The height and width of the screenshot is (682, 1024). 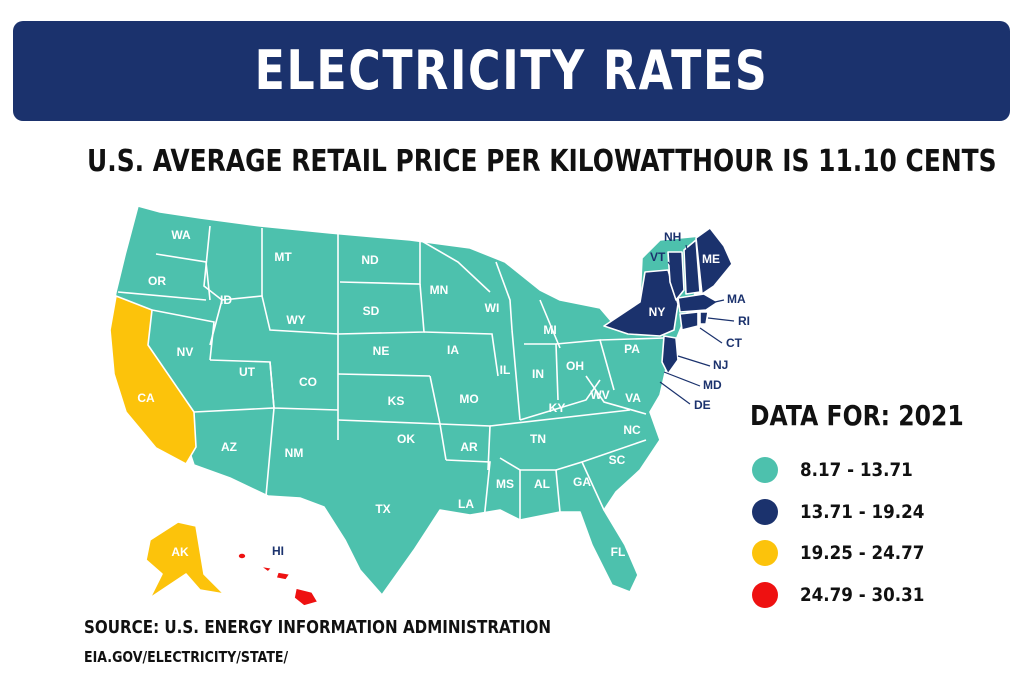 I want to click on legend-title: DATA FOR: 2021, so click(x=857, y=415).